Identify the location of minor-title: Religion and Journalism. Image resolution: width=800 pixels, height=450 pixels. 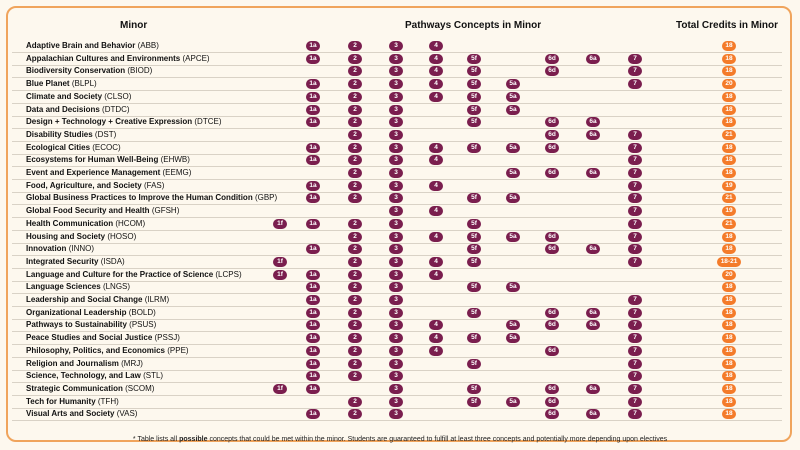
(72, 363).